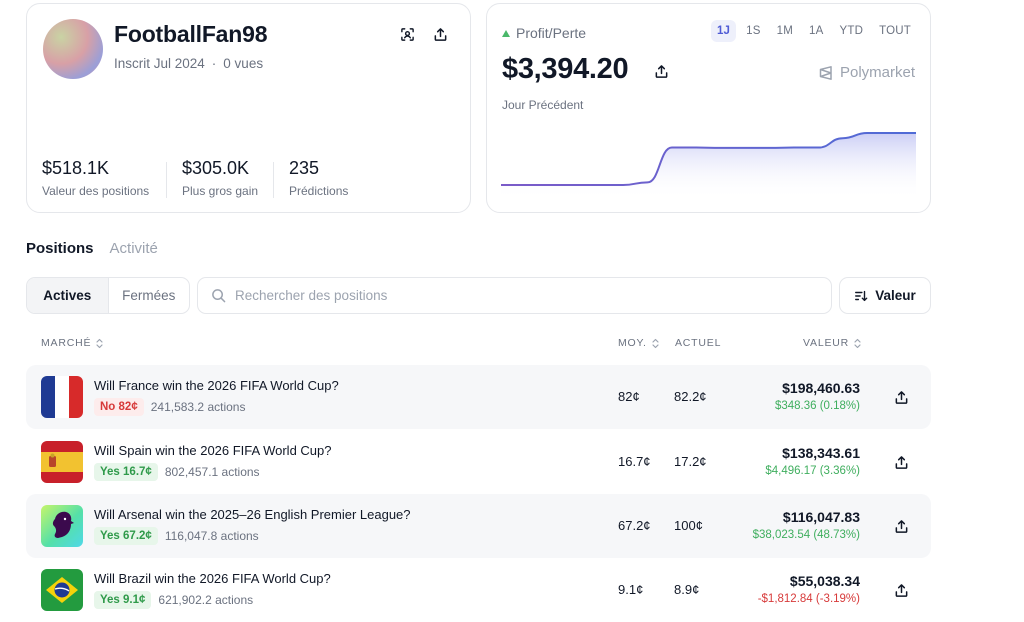 The image size is (1024, 622). I want to click on range-tabs: 1J 1S 1M 1A YTD TOUT, so click(813, 31).